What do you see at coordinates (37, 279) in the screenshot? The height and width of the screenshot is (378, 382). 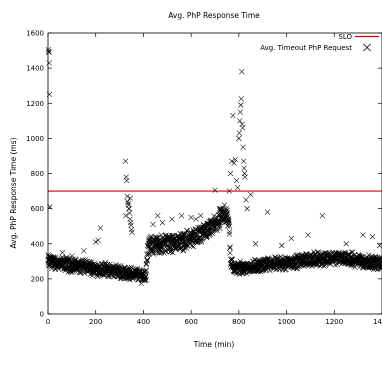 I see `y-tick-label: 200` at bounding box center [37, 279].